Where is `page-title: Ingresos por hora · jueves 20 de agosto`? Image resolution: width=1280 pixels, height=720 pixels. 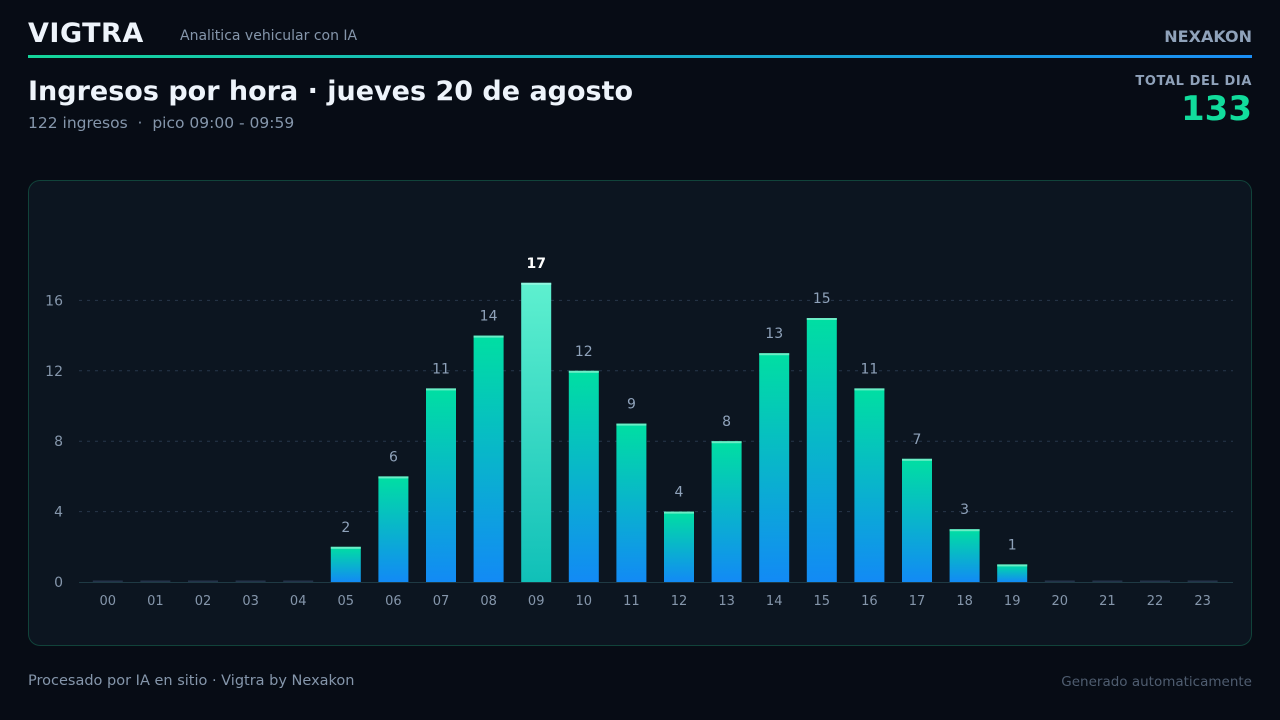 page-title: Ingresos por hora · jueves 20 de agosto is located at coordinates (331, 91).